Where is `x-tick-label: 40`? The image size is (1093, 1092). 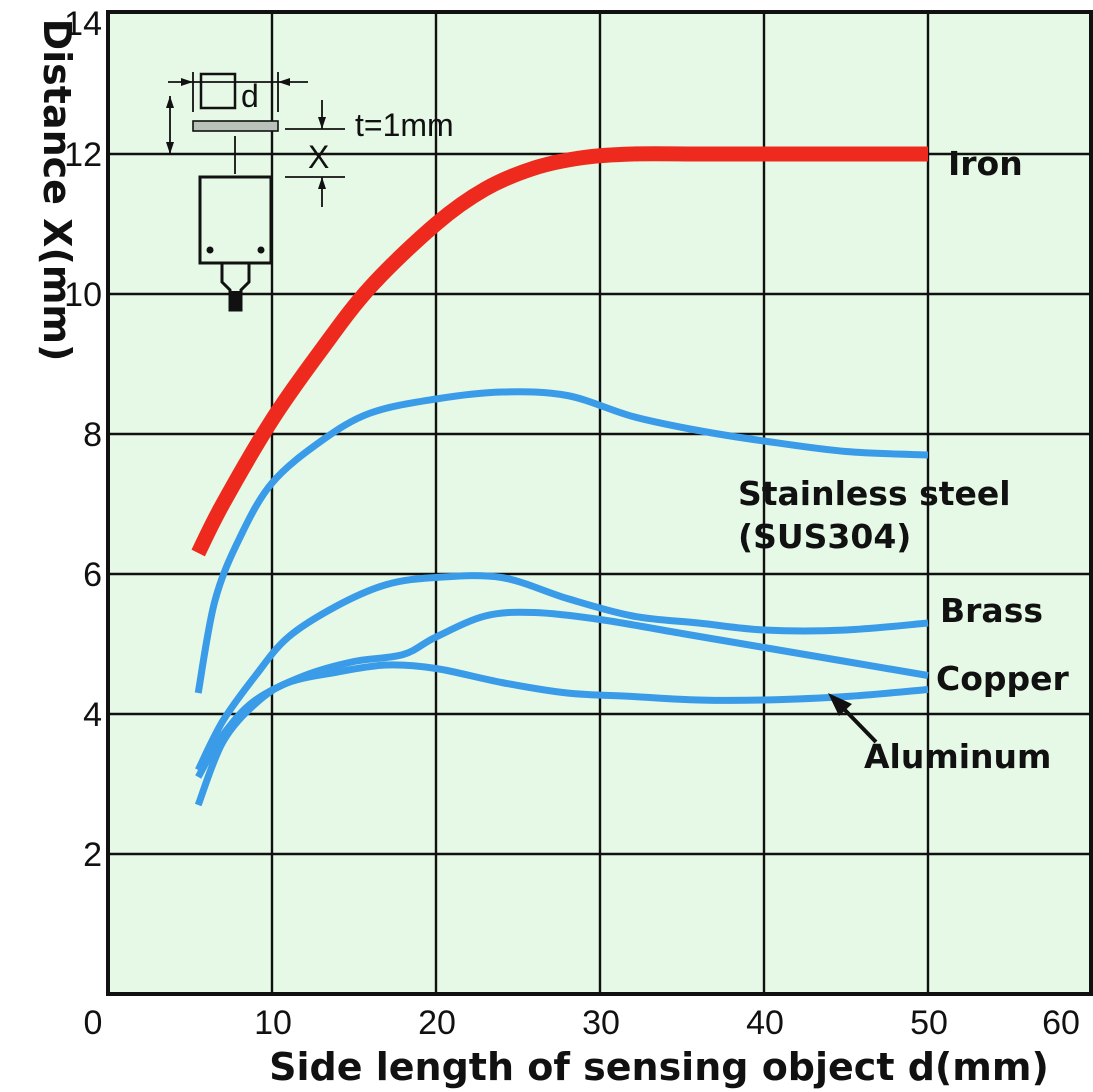
x-tick-label: 40 is located at coordinates (765, 1023).